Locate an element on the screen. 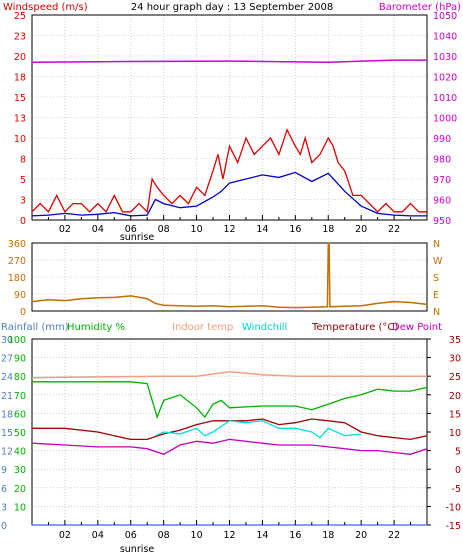 Image resolution: width=463 pixels, height=556 pixels. wind-tick-label: 18 is located at coordinates (20, 78).